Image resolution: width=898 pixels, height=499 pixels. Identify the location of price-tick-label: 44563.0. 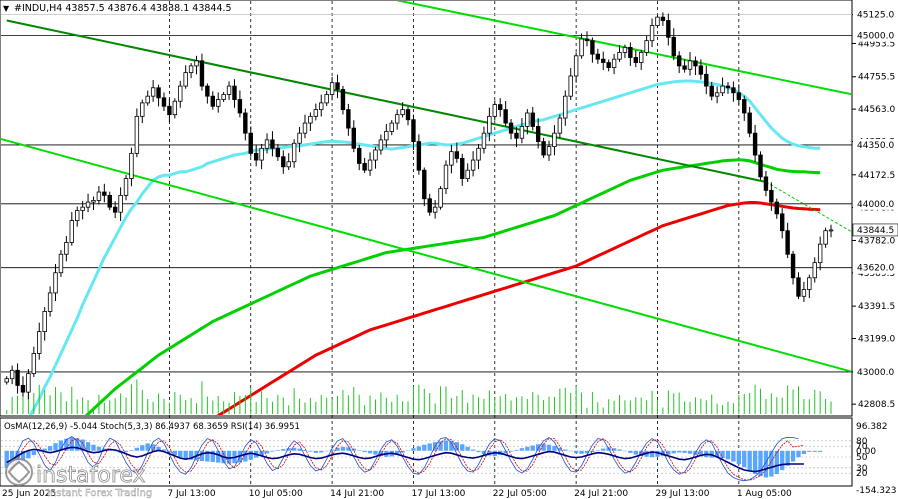
(876, 110).